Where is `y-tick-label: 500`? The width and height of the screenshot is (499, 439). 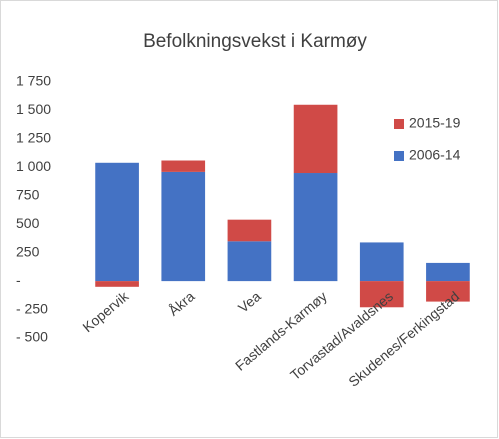
y-tick-label: 500 is located at coordinates (28, 223).